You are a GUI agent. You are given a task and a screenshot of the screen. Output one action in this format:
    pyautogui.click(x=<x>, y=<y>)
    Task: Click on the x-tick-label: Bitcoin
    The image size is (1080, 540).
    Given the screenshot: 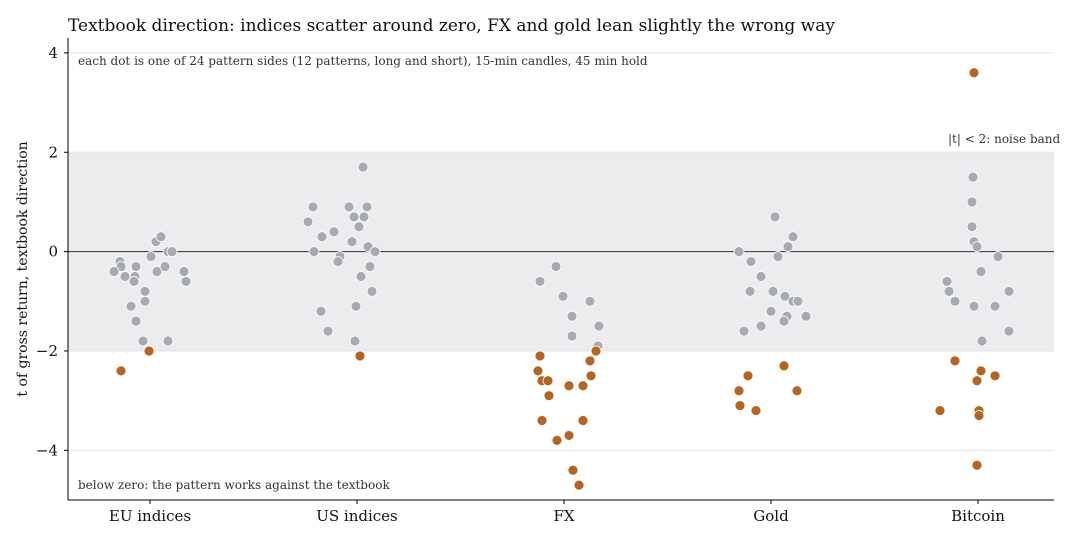 What is the action you would take?
    pyautogui.click(x=978, y=516)
    